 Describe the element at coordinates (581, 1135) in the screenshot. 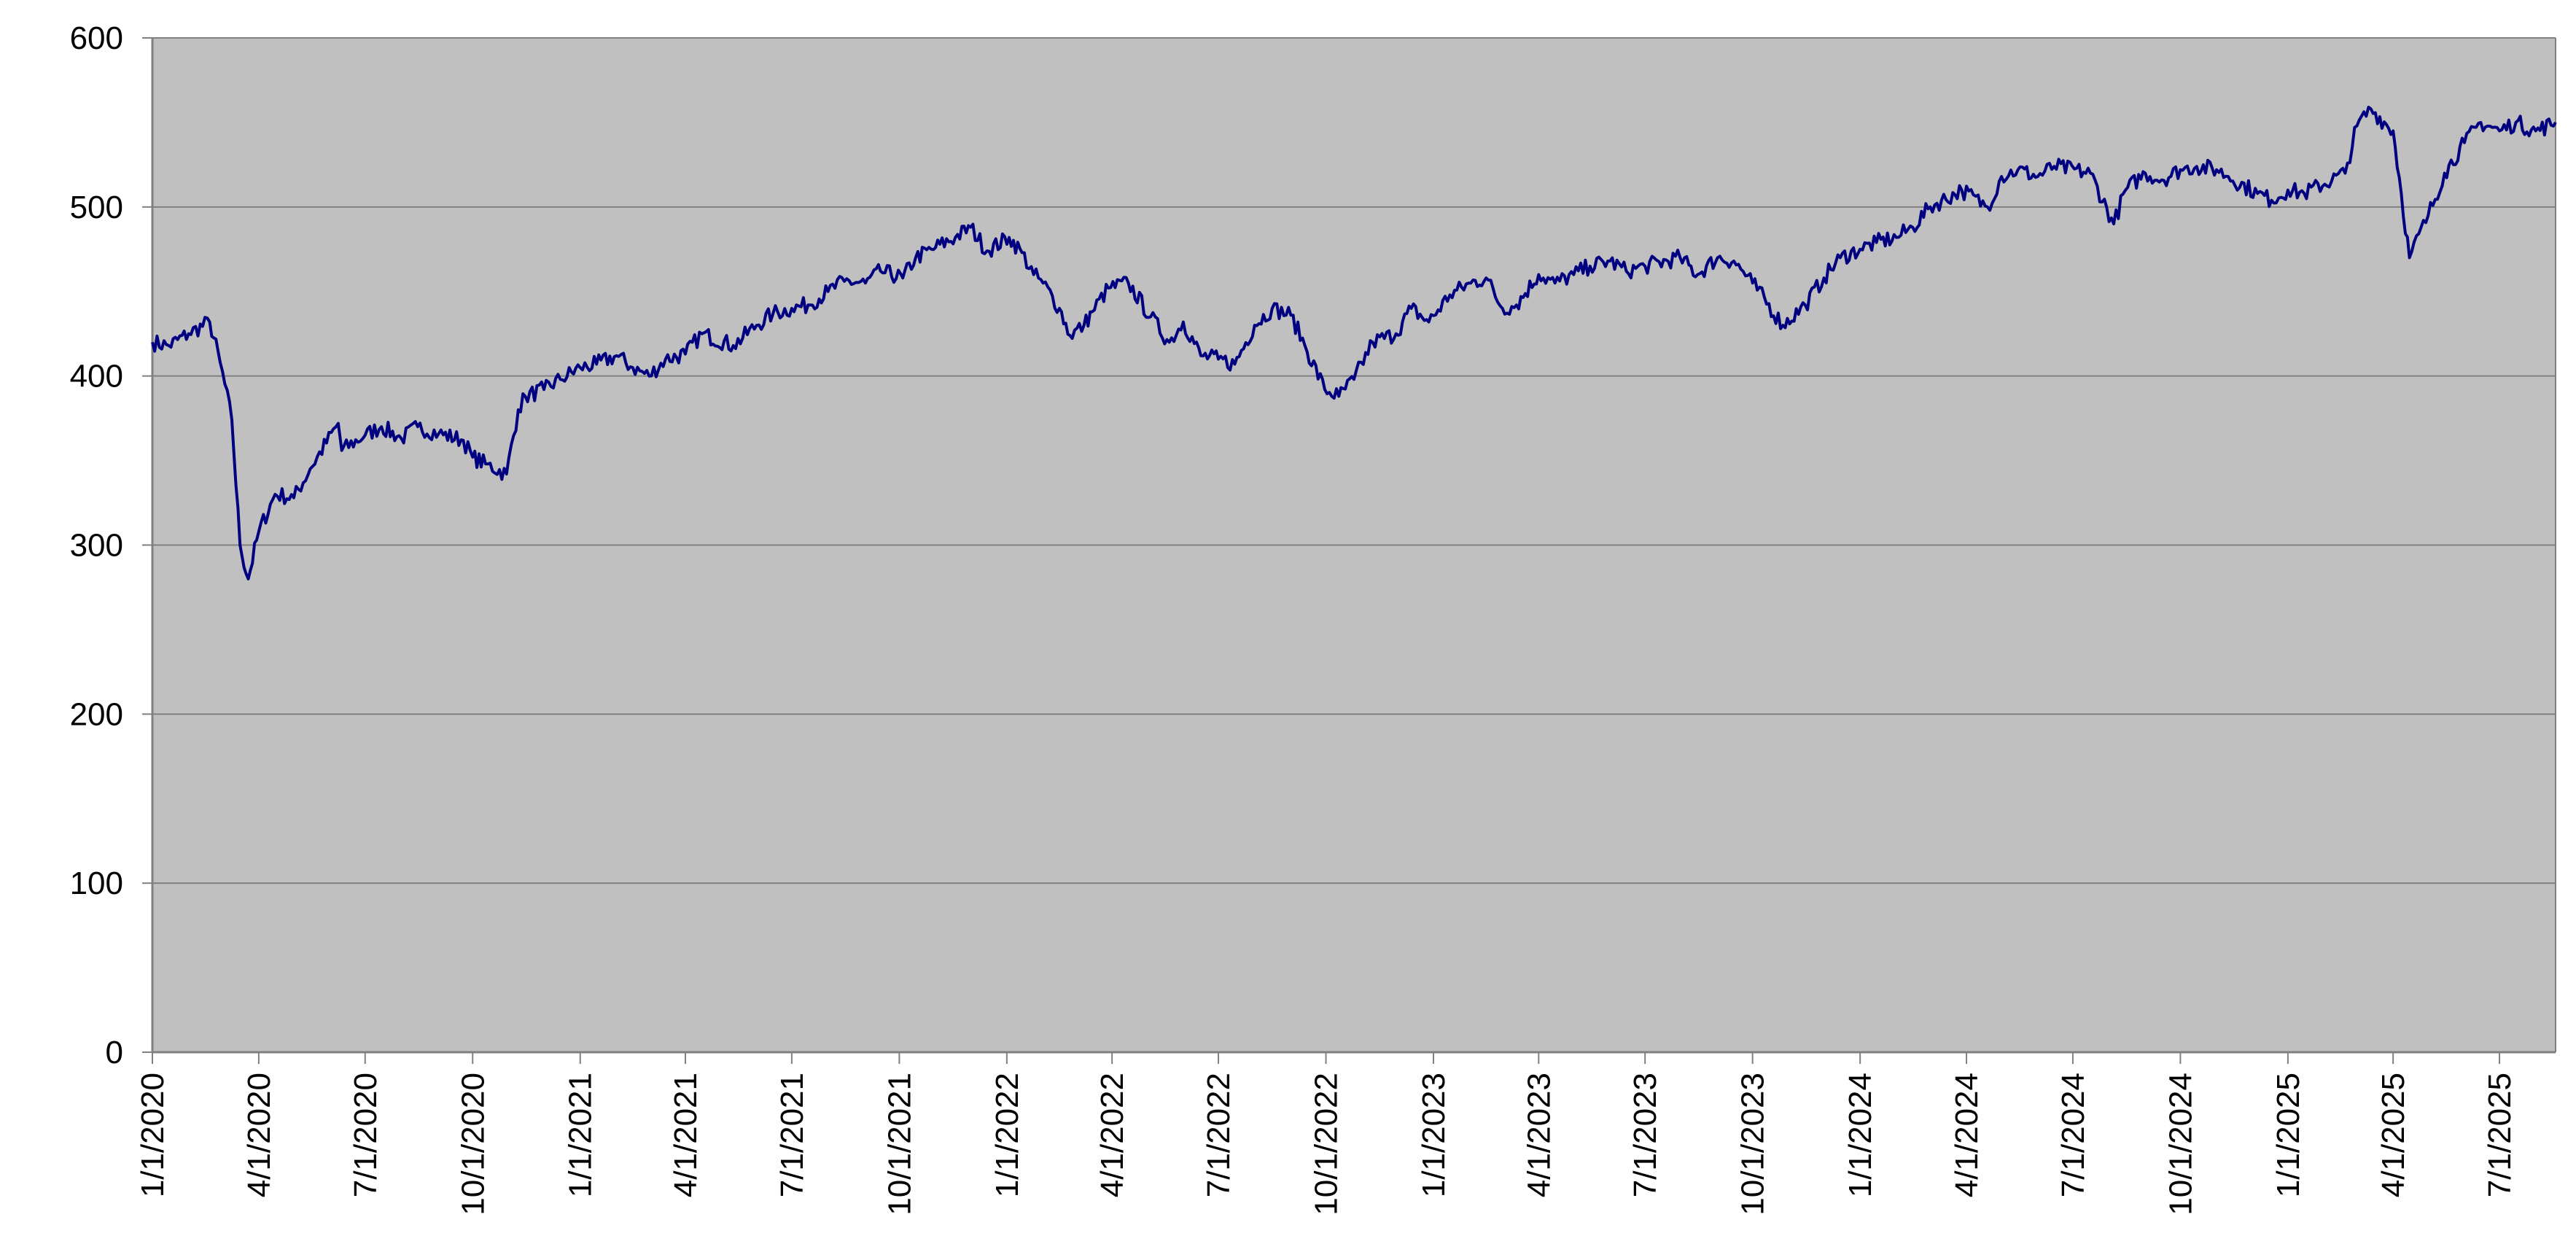

I see `x-tick-label-4: 1/1/2021` at that location.